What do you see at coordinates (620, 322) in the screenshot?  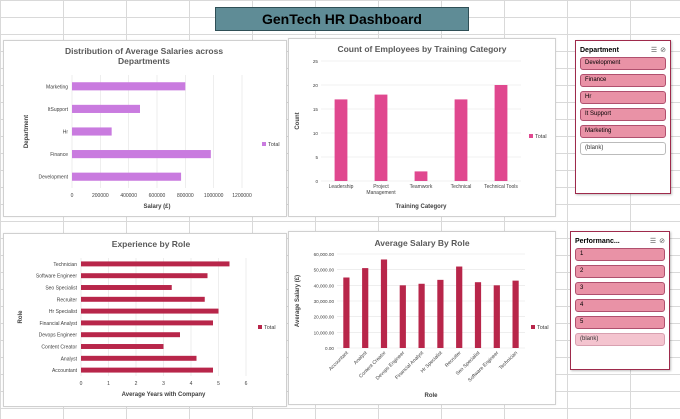 I see `slicer-item-5: 5` at bounding box center [620, 322].